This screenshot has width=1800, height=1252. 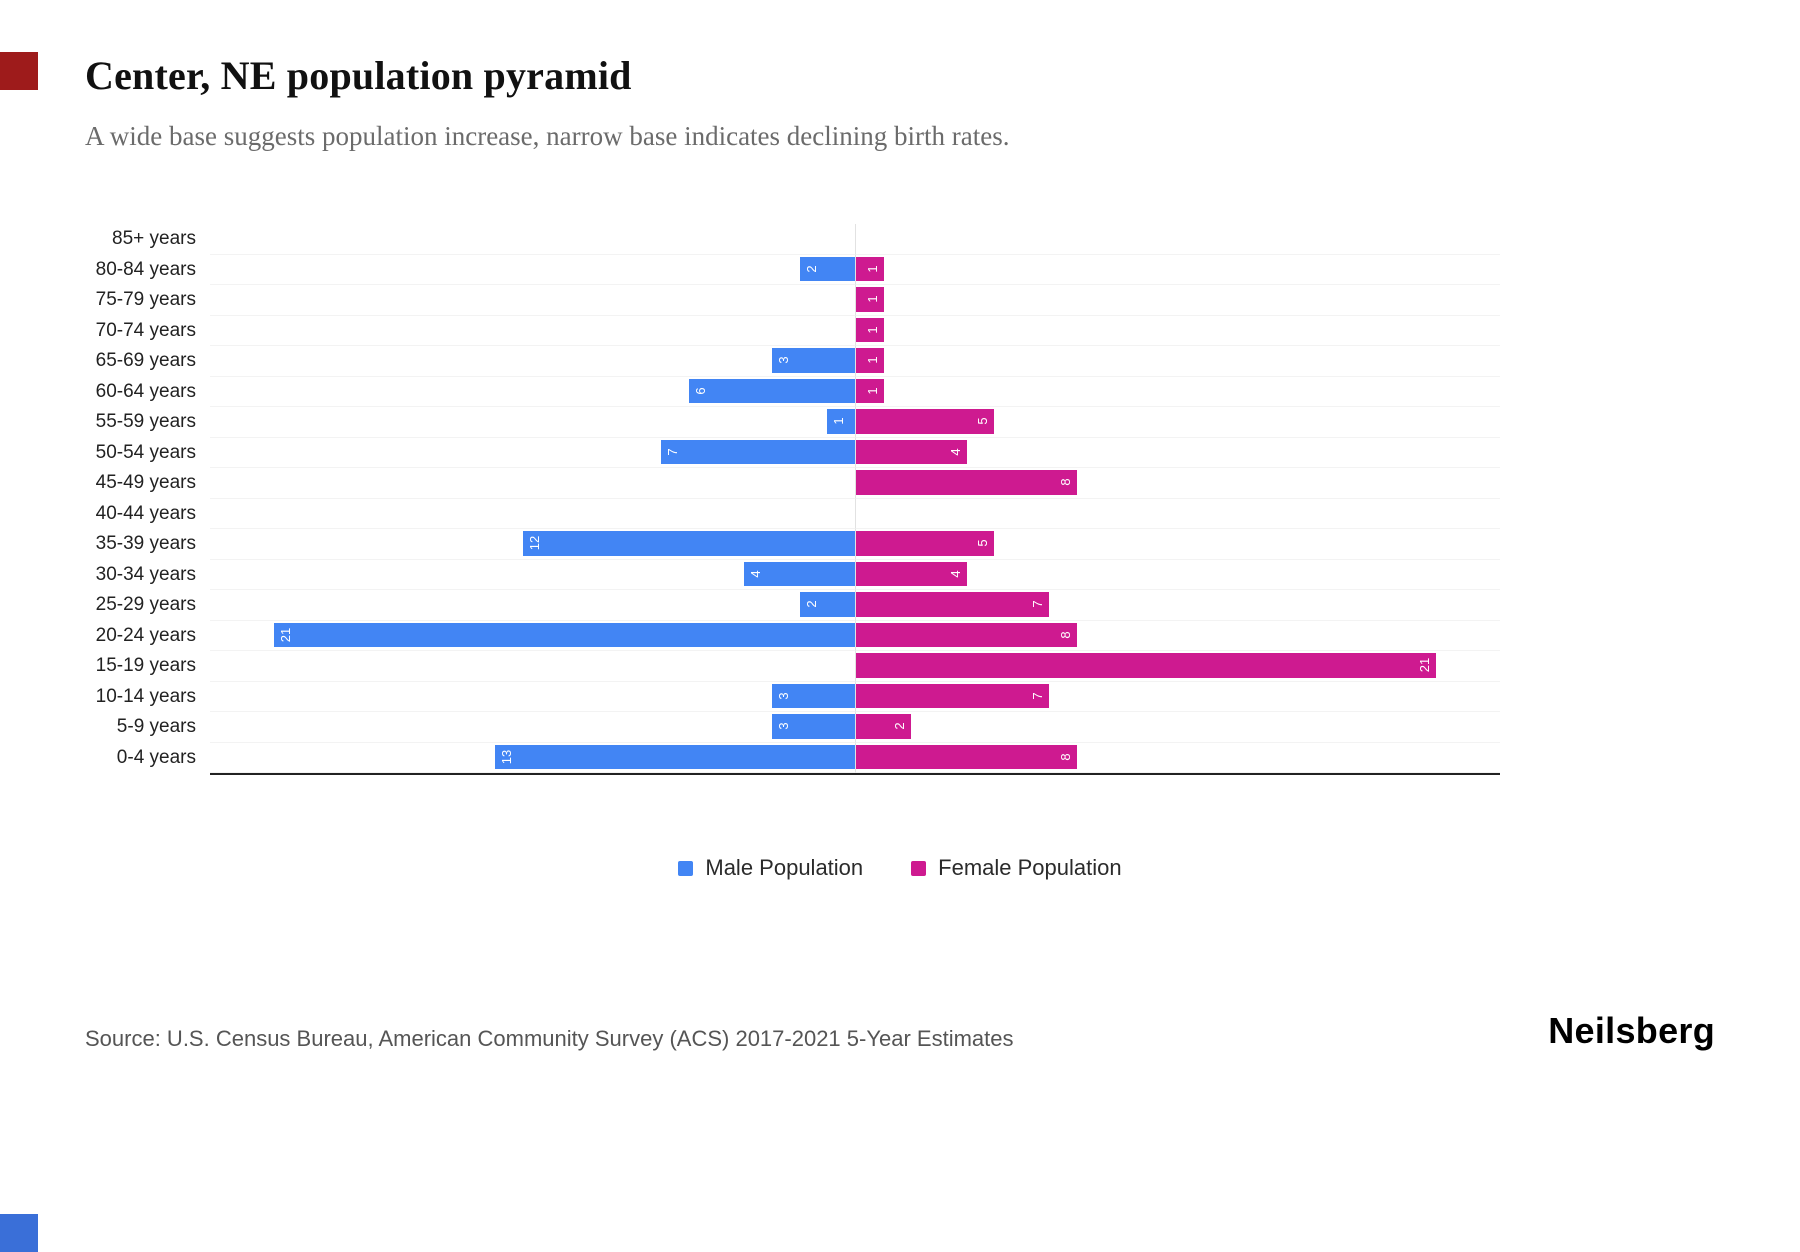 I want to click on age-group-label: 60-64 years, so click(x=145, y=391).